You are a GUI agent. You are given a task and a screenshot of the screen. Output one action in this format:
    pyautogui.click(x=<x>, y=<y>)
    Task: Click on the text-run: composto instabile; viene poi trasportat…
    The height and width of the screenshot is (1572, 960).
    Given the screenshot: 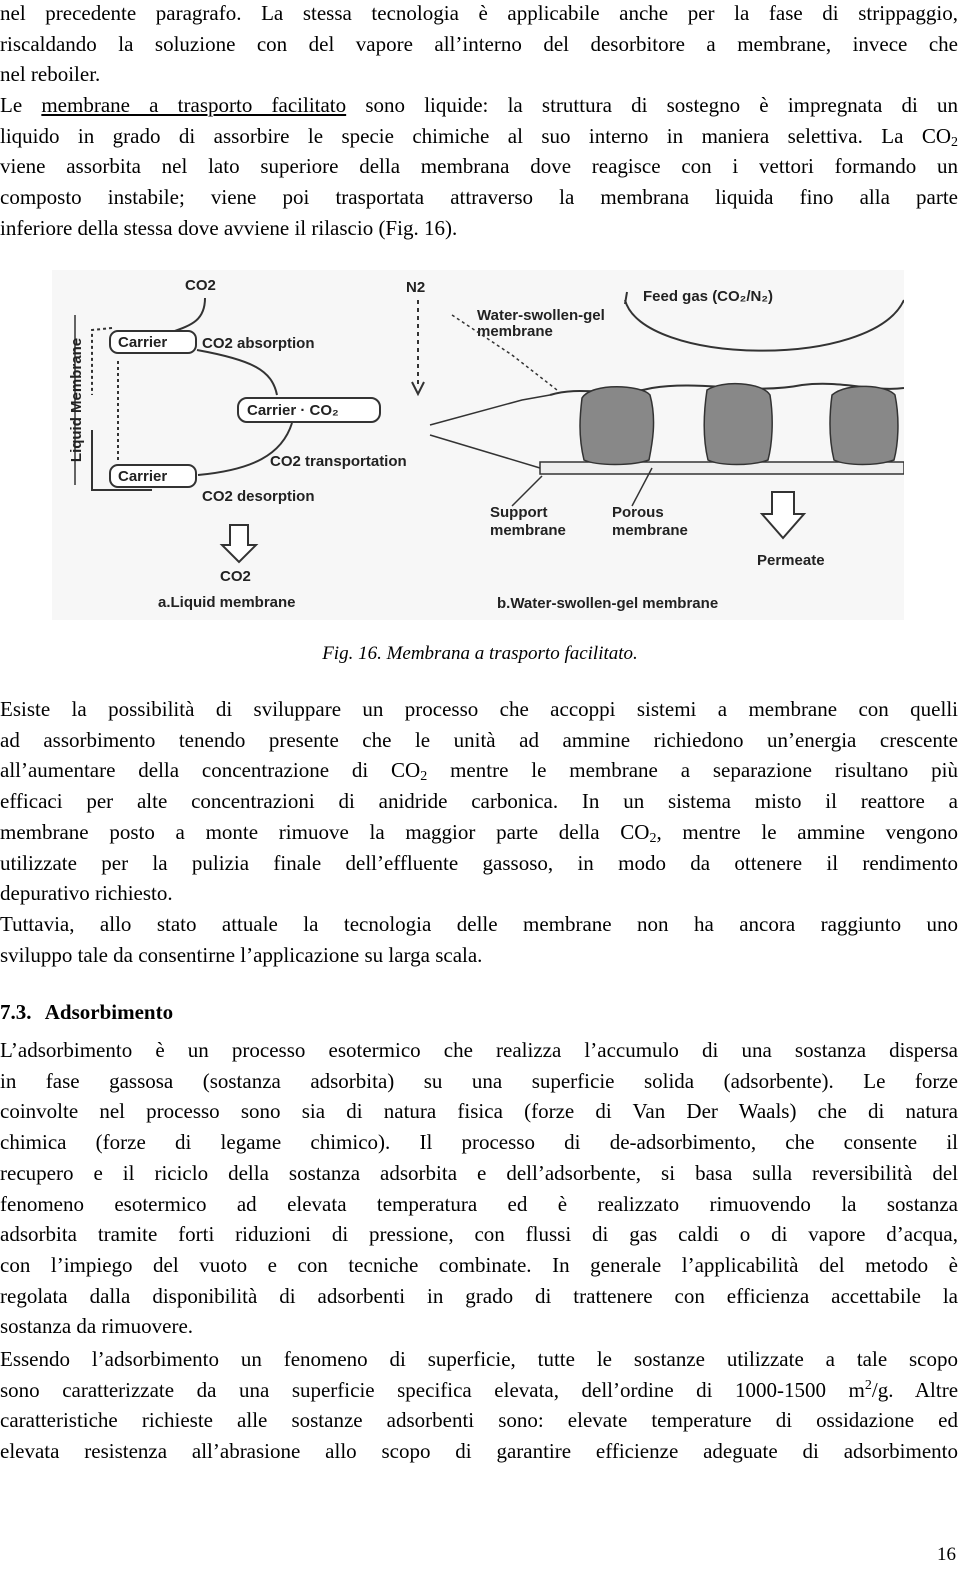 What is the action you would take?
    pyautogui.click(x=479, y=197)
    